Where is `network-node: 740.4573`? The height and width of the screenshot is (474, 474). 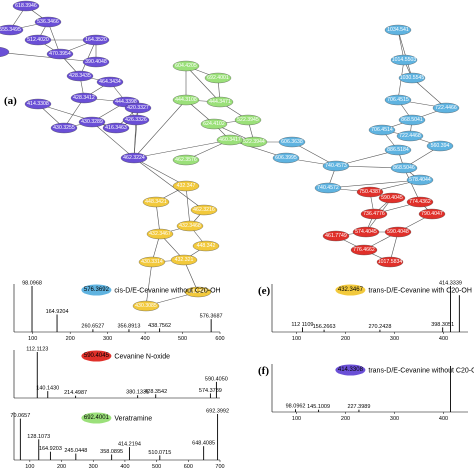 network-node: 740.4573 is located at coordinates (336, 166).